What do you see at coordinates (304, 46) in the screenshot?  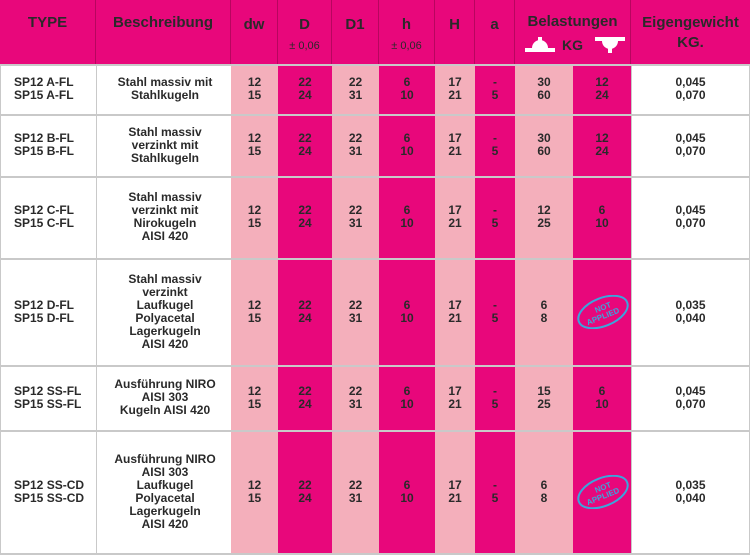 I see `header-D-tolerance: ± 0,06` at bounding box center [304, 46].